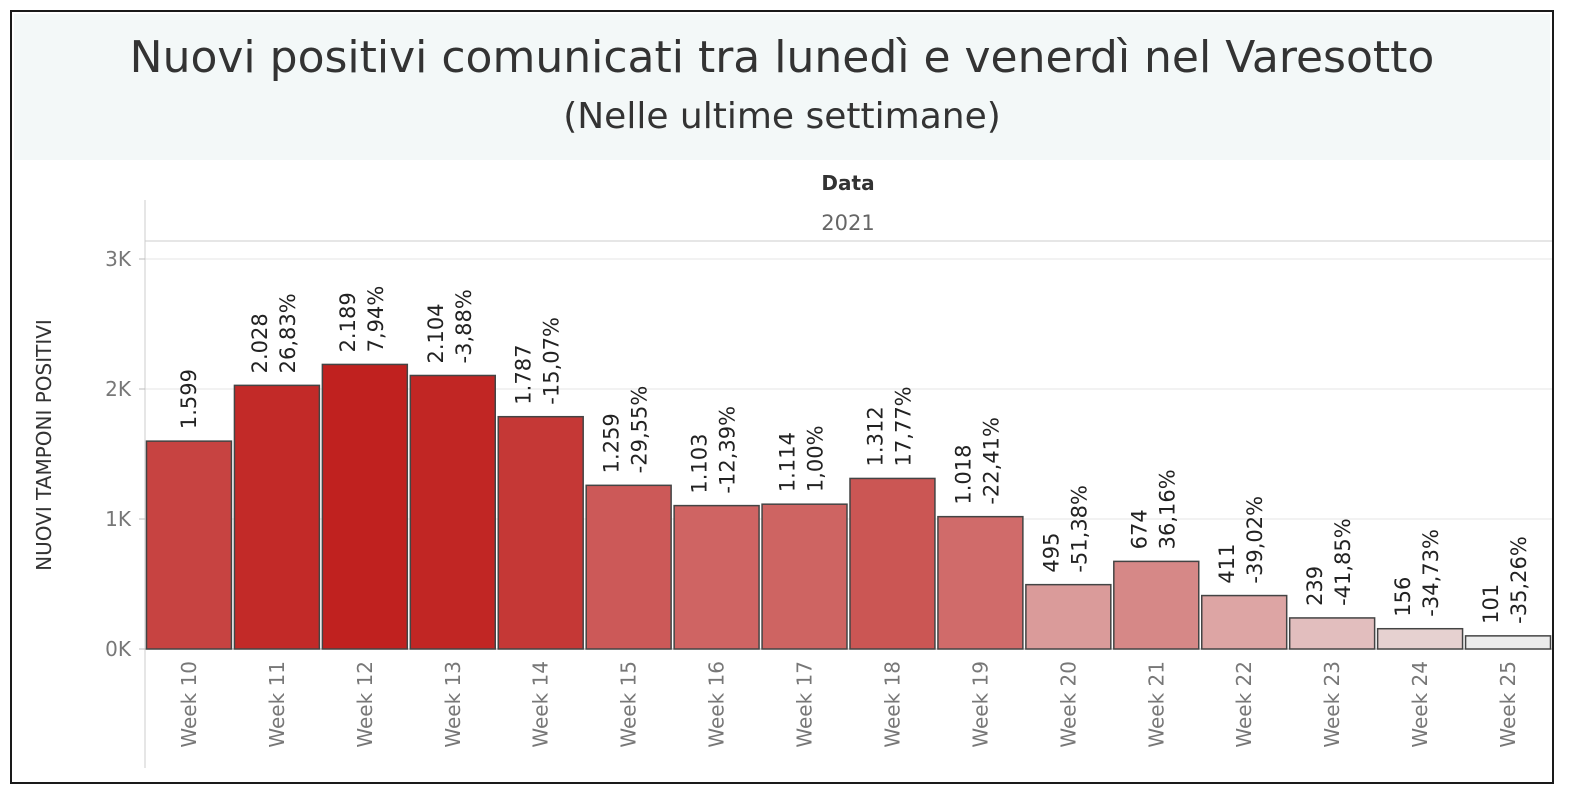  What do you see at coordinates (189, 399) in the screenshot?
I see `bar-value-label: 1.599` at bounding box center [189, 399].